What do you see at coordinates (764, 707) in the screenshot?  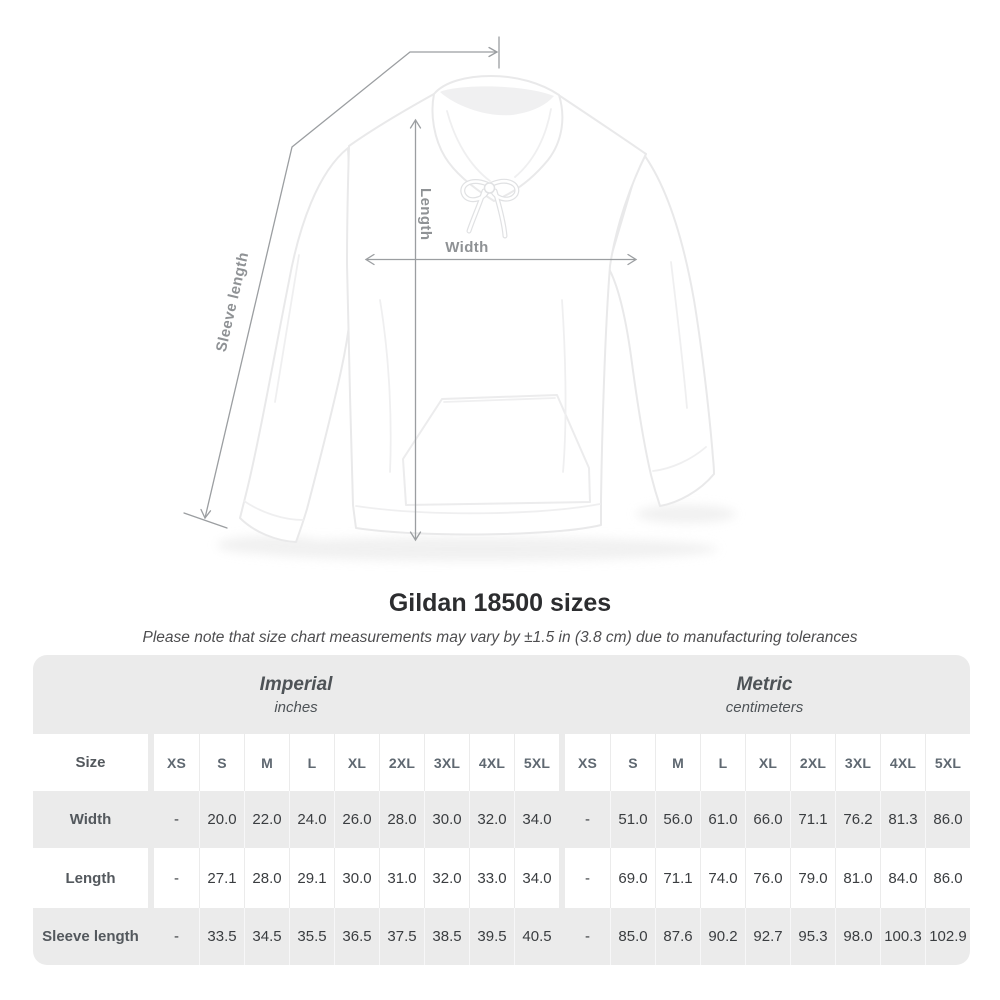 I see `metric-unit: centimeters` at bounding box center [764, 707].